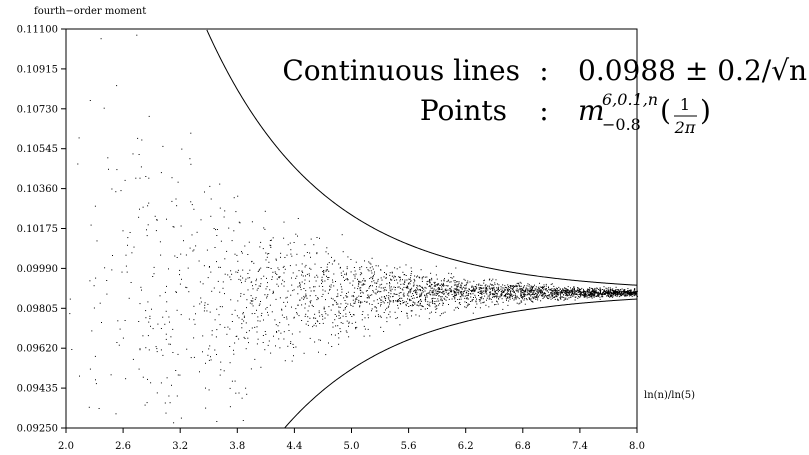 The height and width of the screenshot is (455, 809). Describe the element at coordinates (461, 363) in the screenshot. I see `lower-envelope-line` at that location.